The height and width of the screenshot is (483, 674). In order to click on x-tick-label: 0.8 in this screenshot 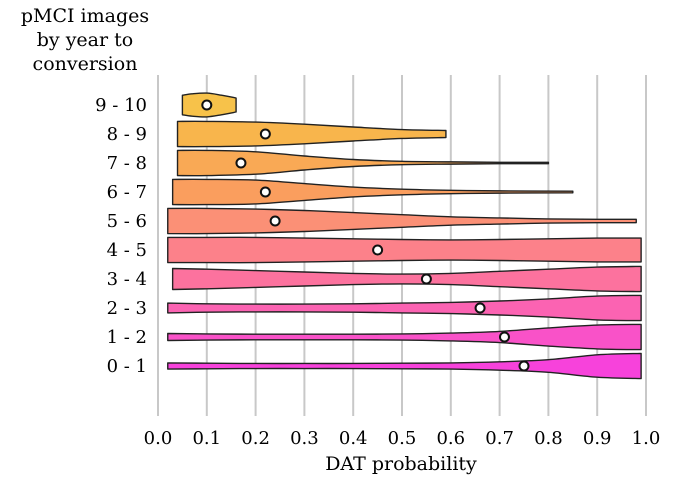, I will do `click(548, 438)`.